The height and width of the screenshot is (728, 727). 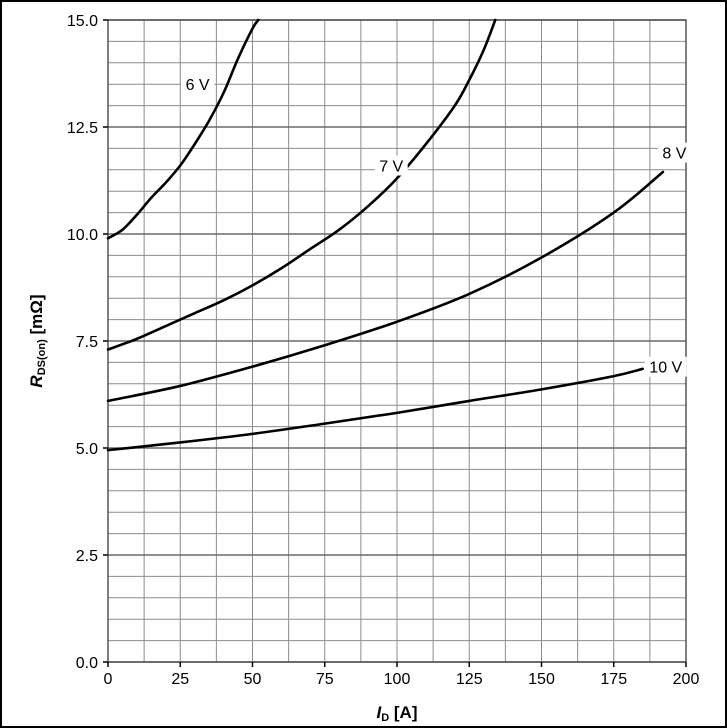 I want to click on y-axis-title: RDS(on) [mΩ], so click(x=37, y=340).